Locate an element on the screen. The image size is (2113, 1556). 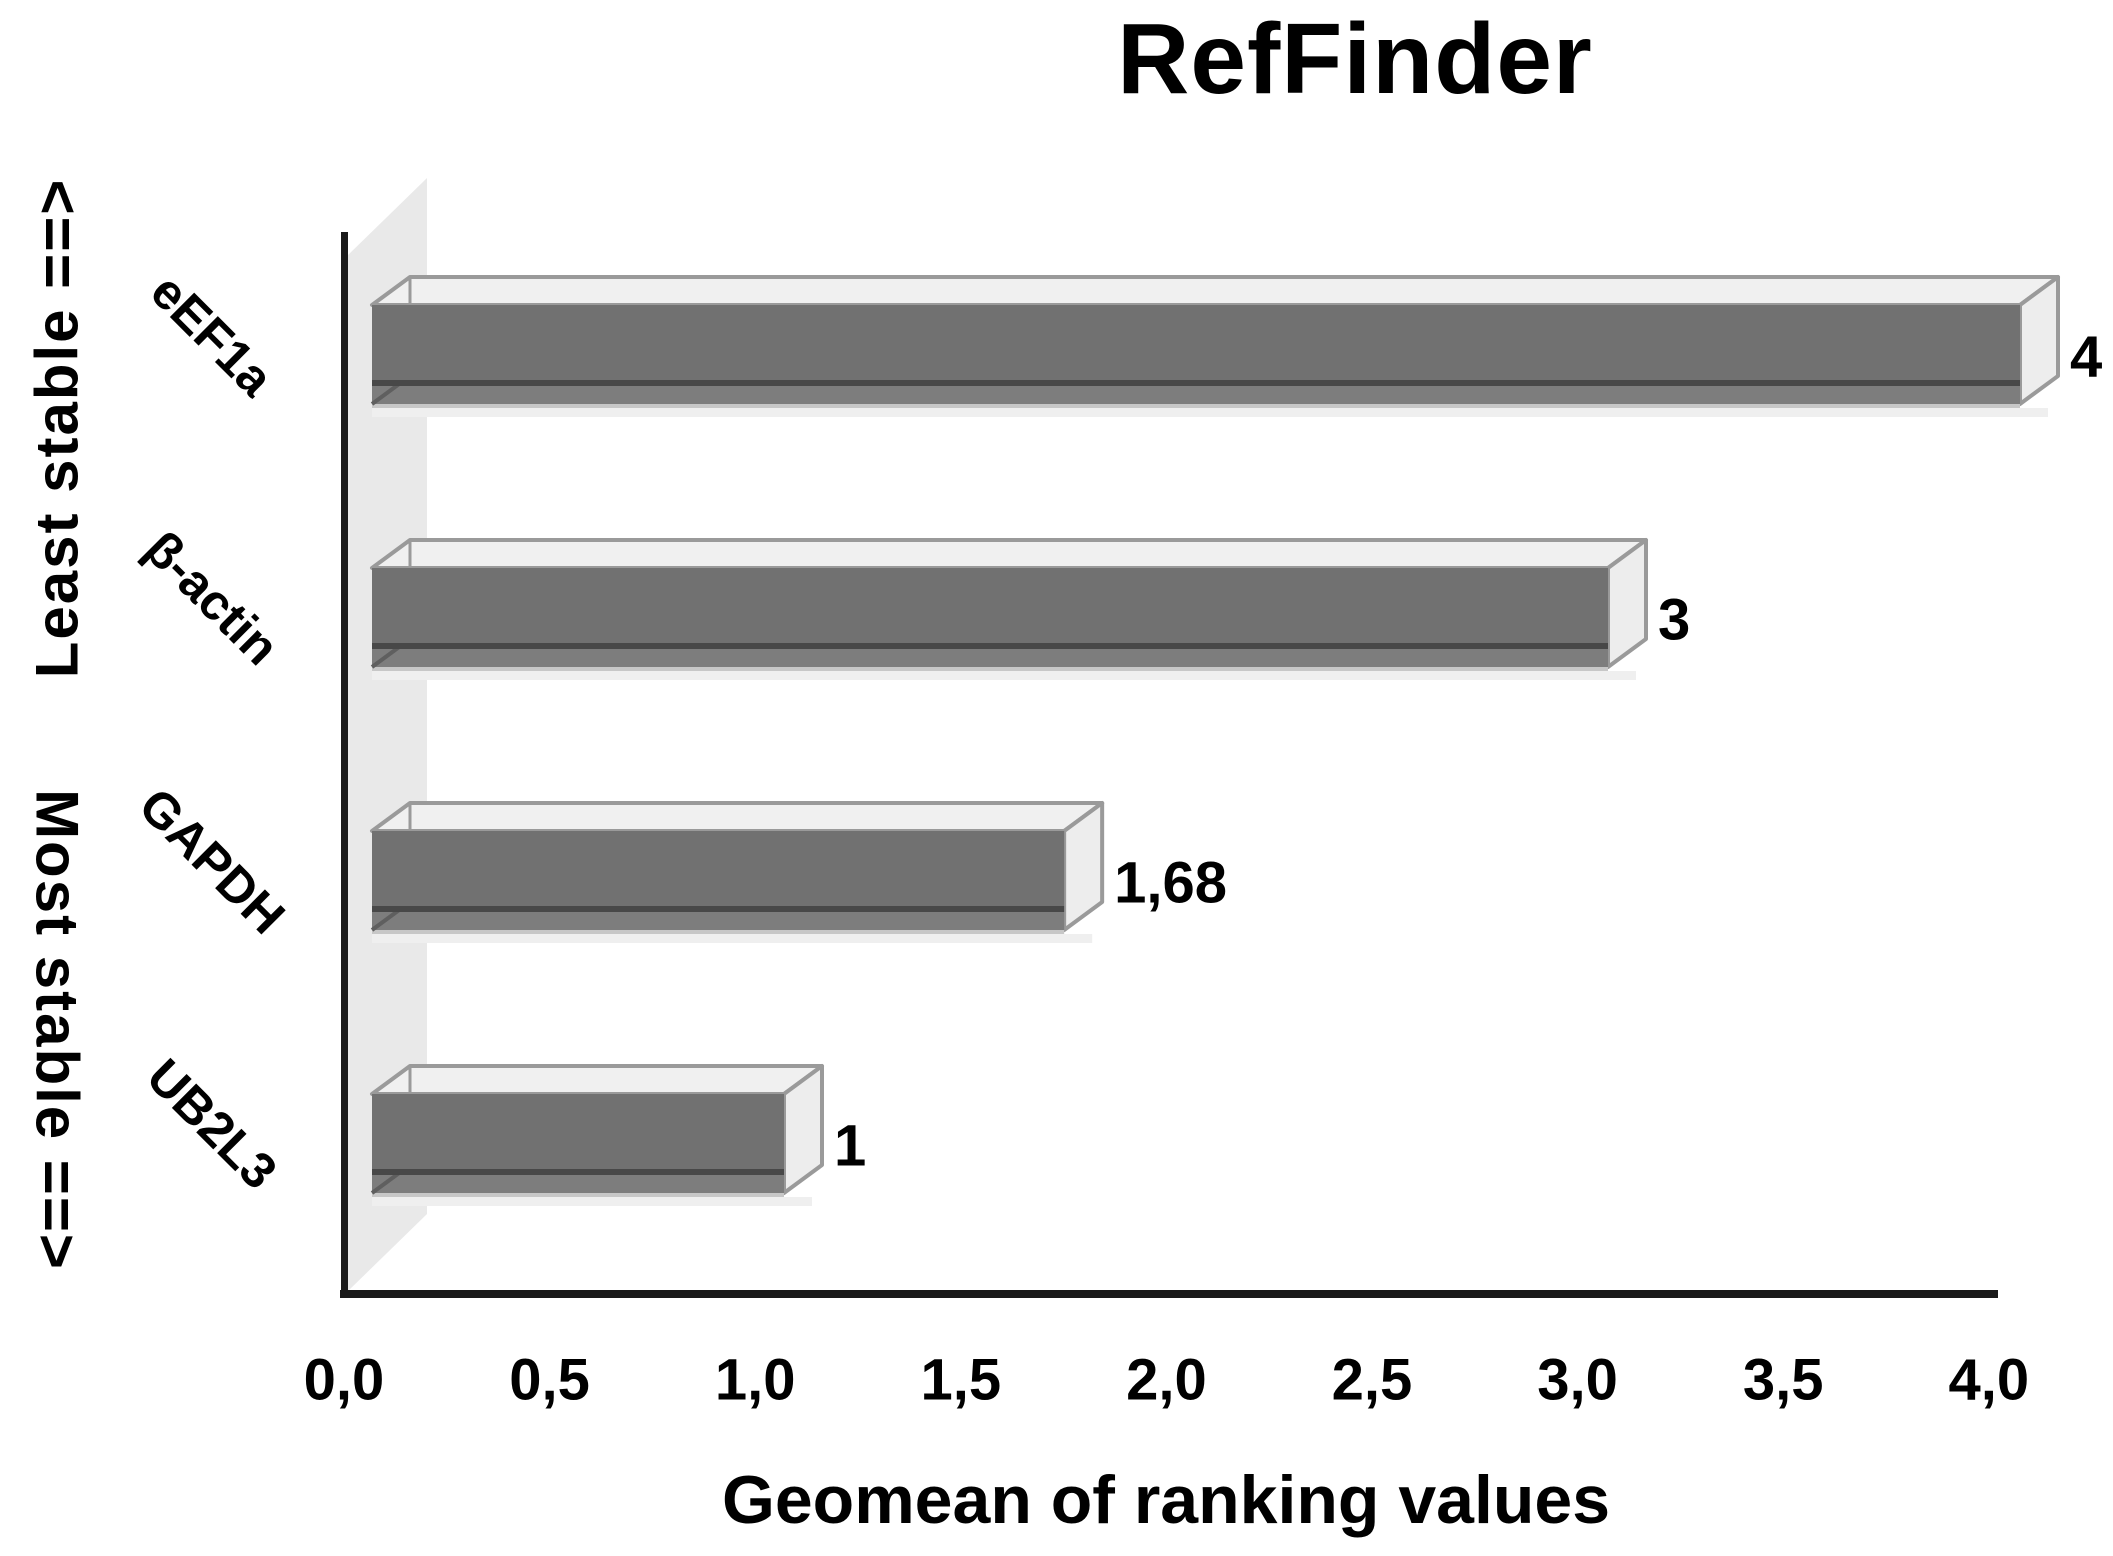
x-tick-label: 4,0 is located at coordinates (1989, 1380).